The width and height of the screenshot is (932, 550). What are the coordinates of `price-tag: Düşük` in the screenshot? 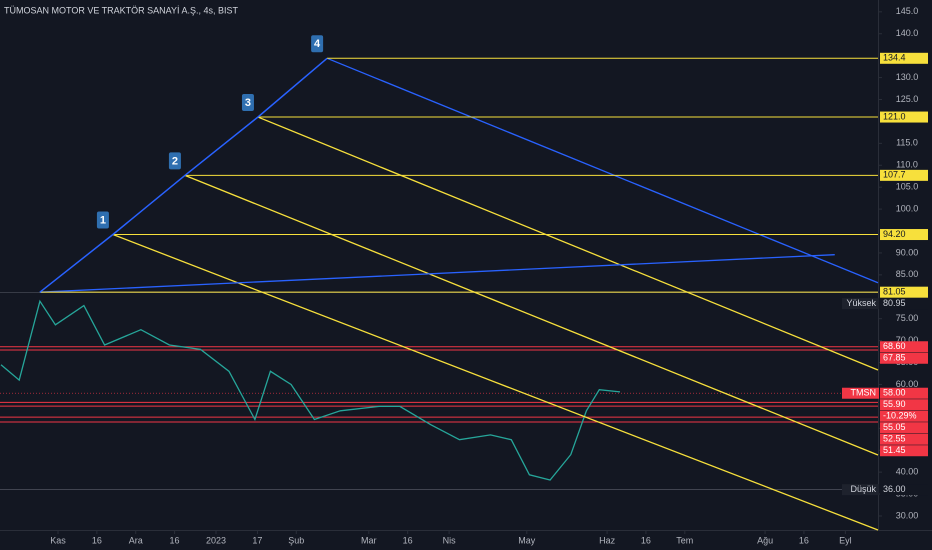 It's located at (863, 489).